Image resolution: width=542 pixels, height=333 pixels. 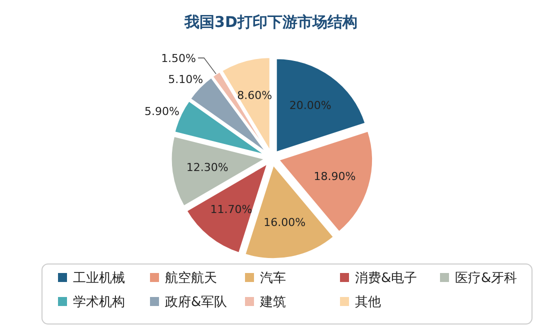 I want to click on legend-label: 消费&电子, so click(x=386, y=278).